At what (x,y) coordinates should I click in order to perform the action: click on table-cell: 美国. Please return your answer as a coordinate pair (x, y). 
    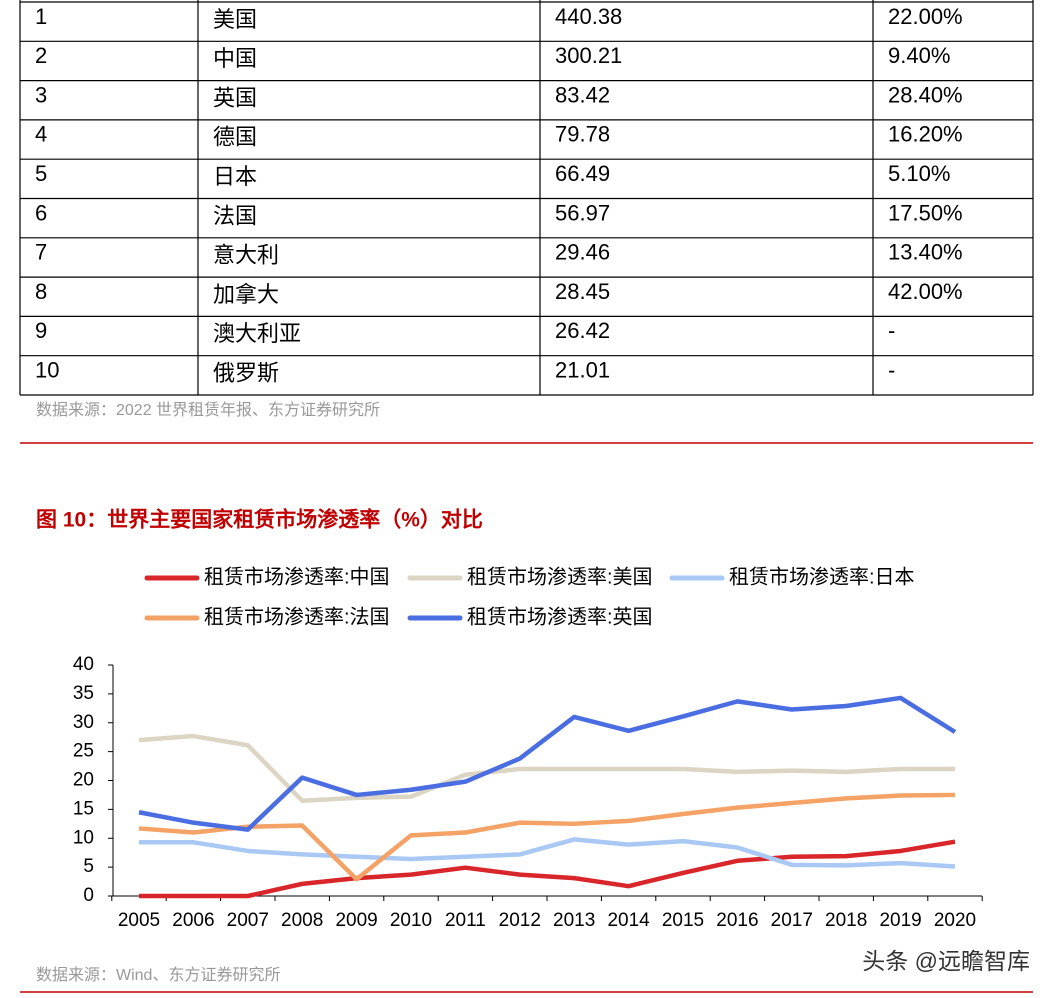
    Looking at the image, I should click on (235, 19).